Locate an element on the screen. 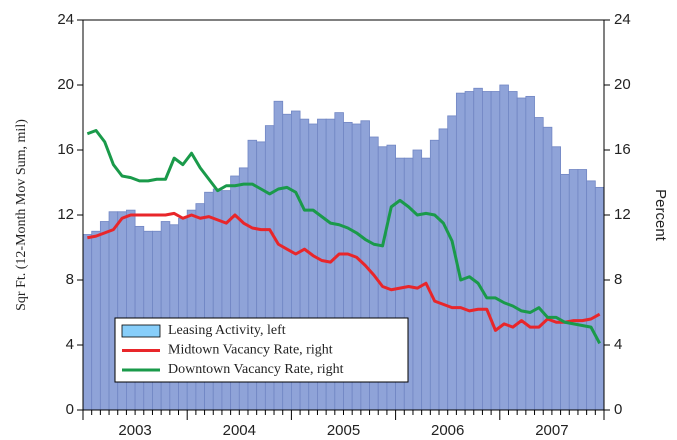  x-tick-label: 2005 is located at coordinates (343, 430).